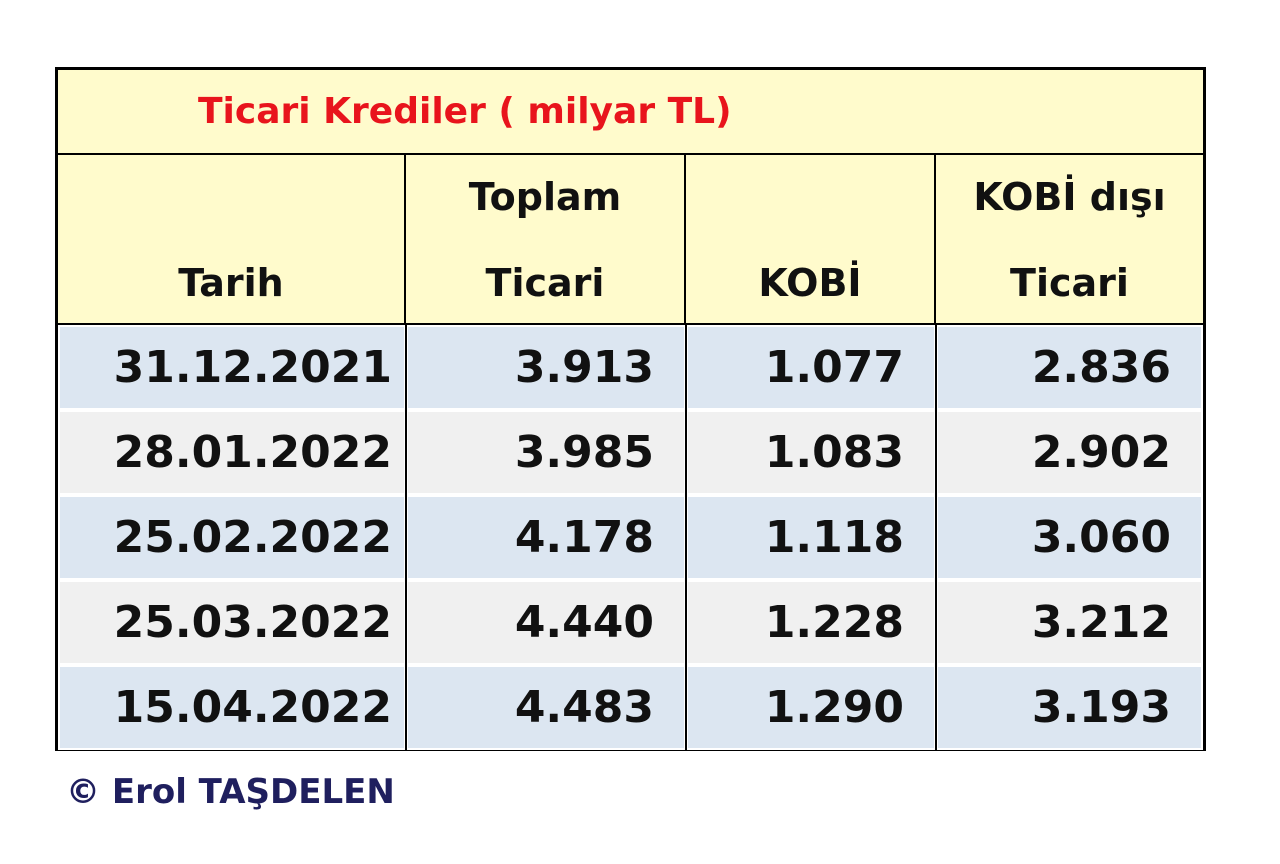 Image resolution: width=1280 pixels, height=864 pixels. What do you see at coordinates (230, 792) in the screenshot?
I see `footer: © Erol TAŞDELEN` at bounding box center [230, 792].